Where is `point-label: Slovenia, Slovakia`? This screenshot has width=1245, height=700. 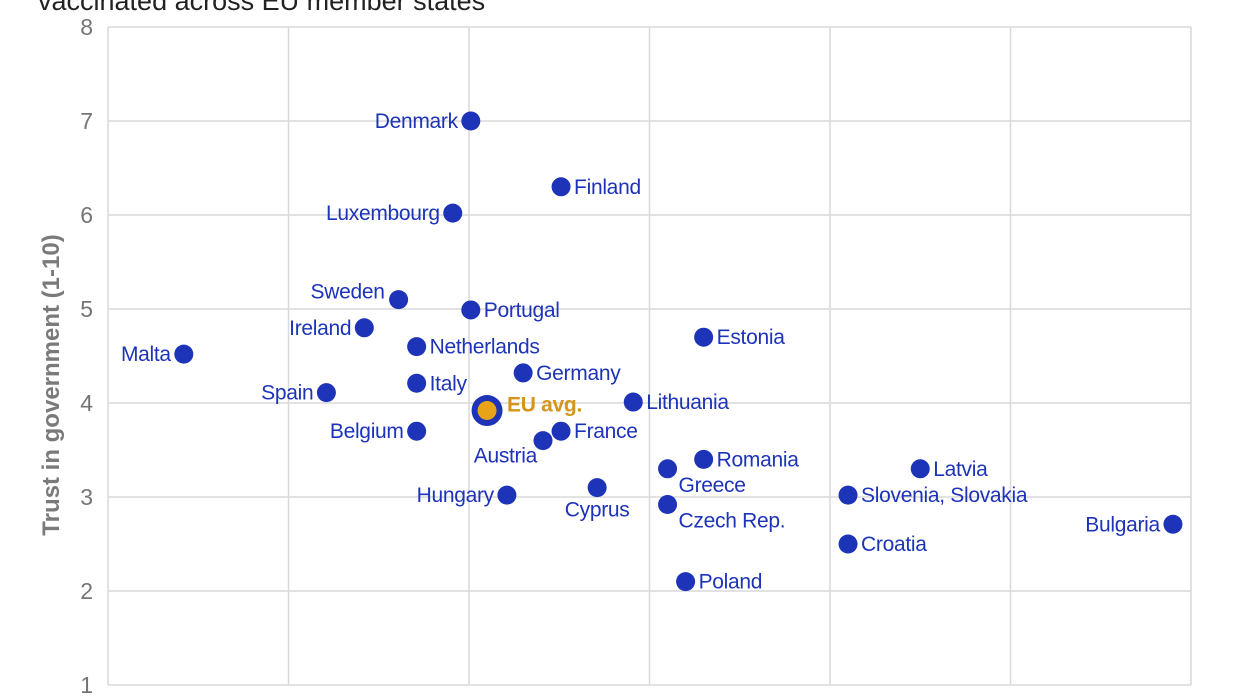 point-label: Slovenia, Slovakia is located at coordinates (944, 495).